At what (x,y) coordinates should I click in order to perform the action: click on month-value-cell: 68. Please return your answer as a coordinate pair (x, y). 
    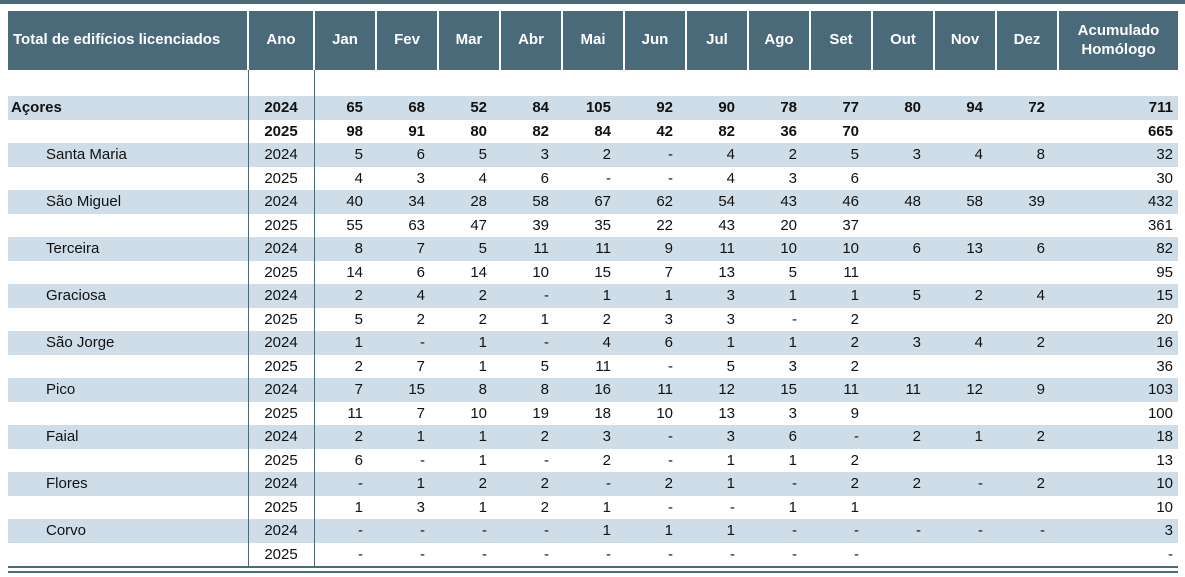
    Looking at the image, I should click on (416, 108).